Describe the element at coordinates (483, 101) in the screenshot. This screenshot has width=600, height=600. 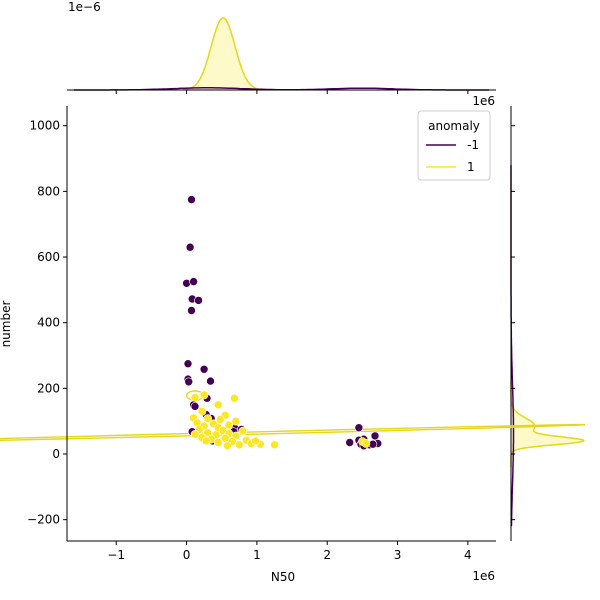
I see `y-top-offset-label: 1e6` at that location.